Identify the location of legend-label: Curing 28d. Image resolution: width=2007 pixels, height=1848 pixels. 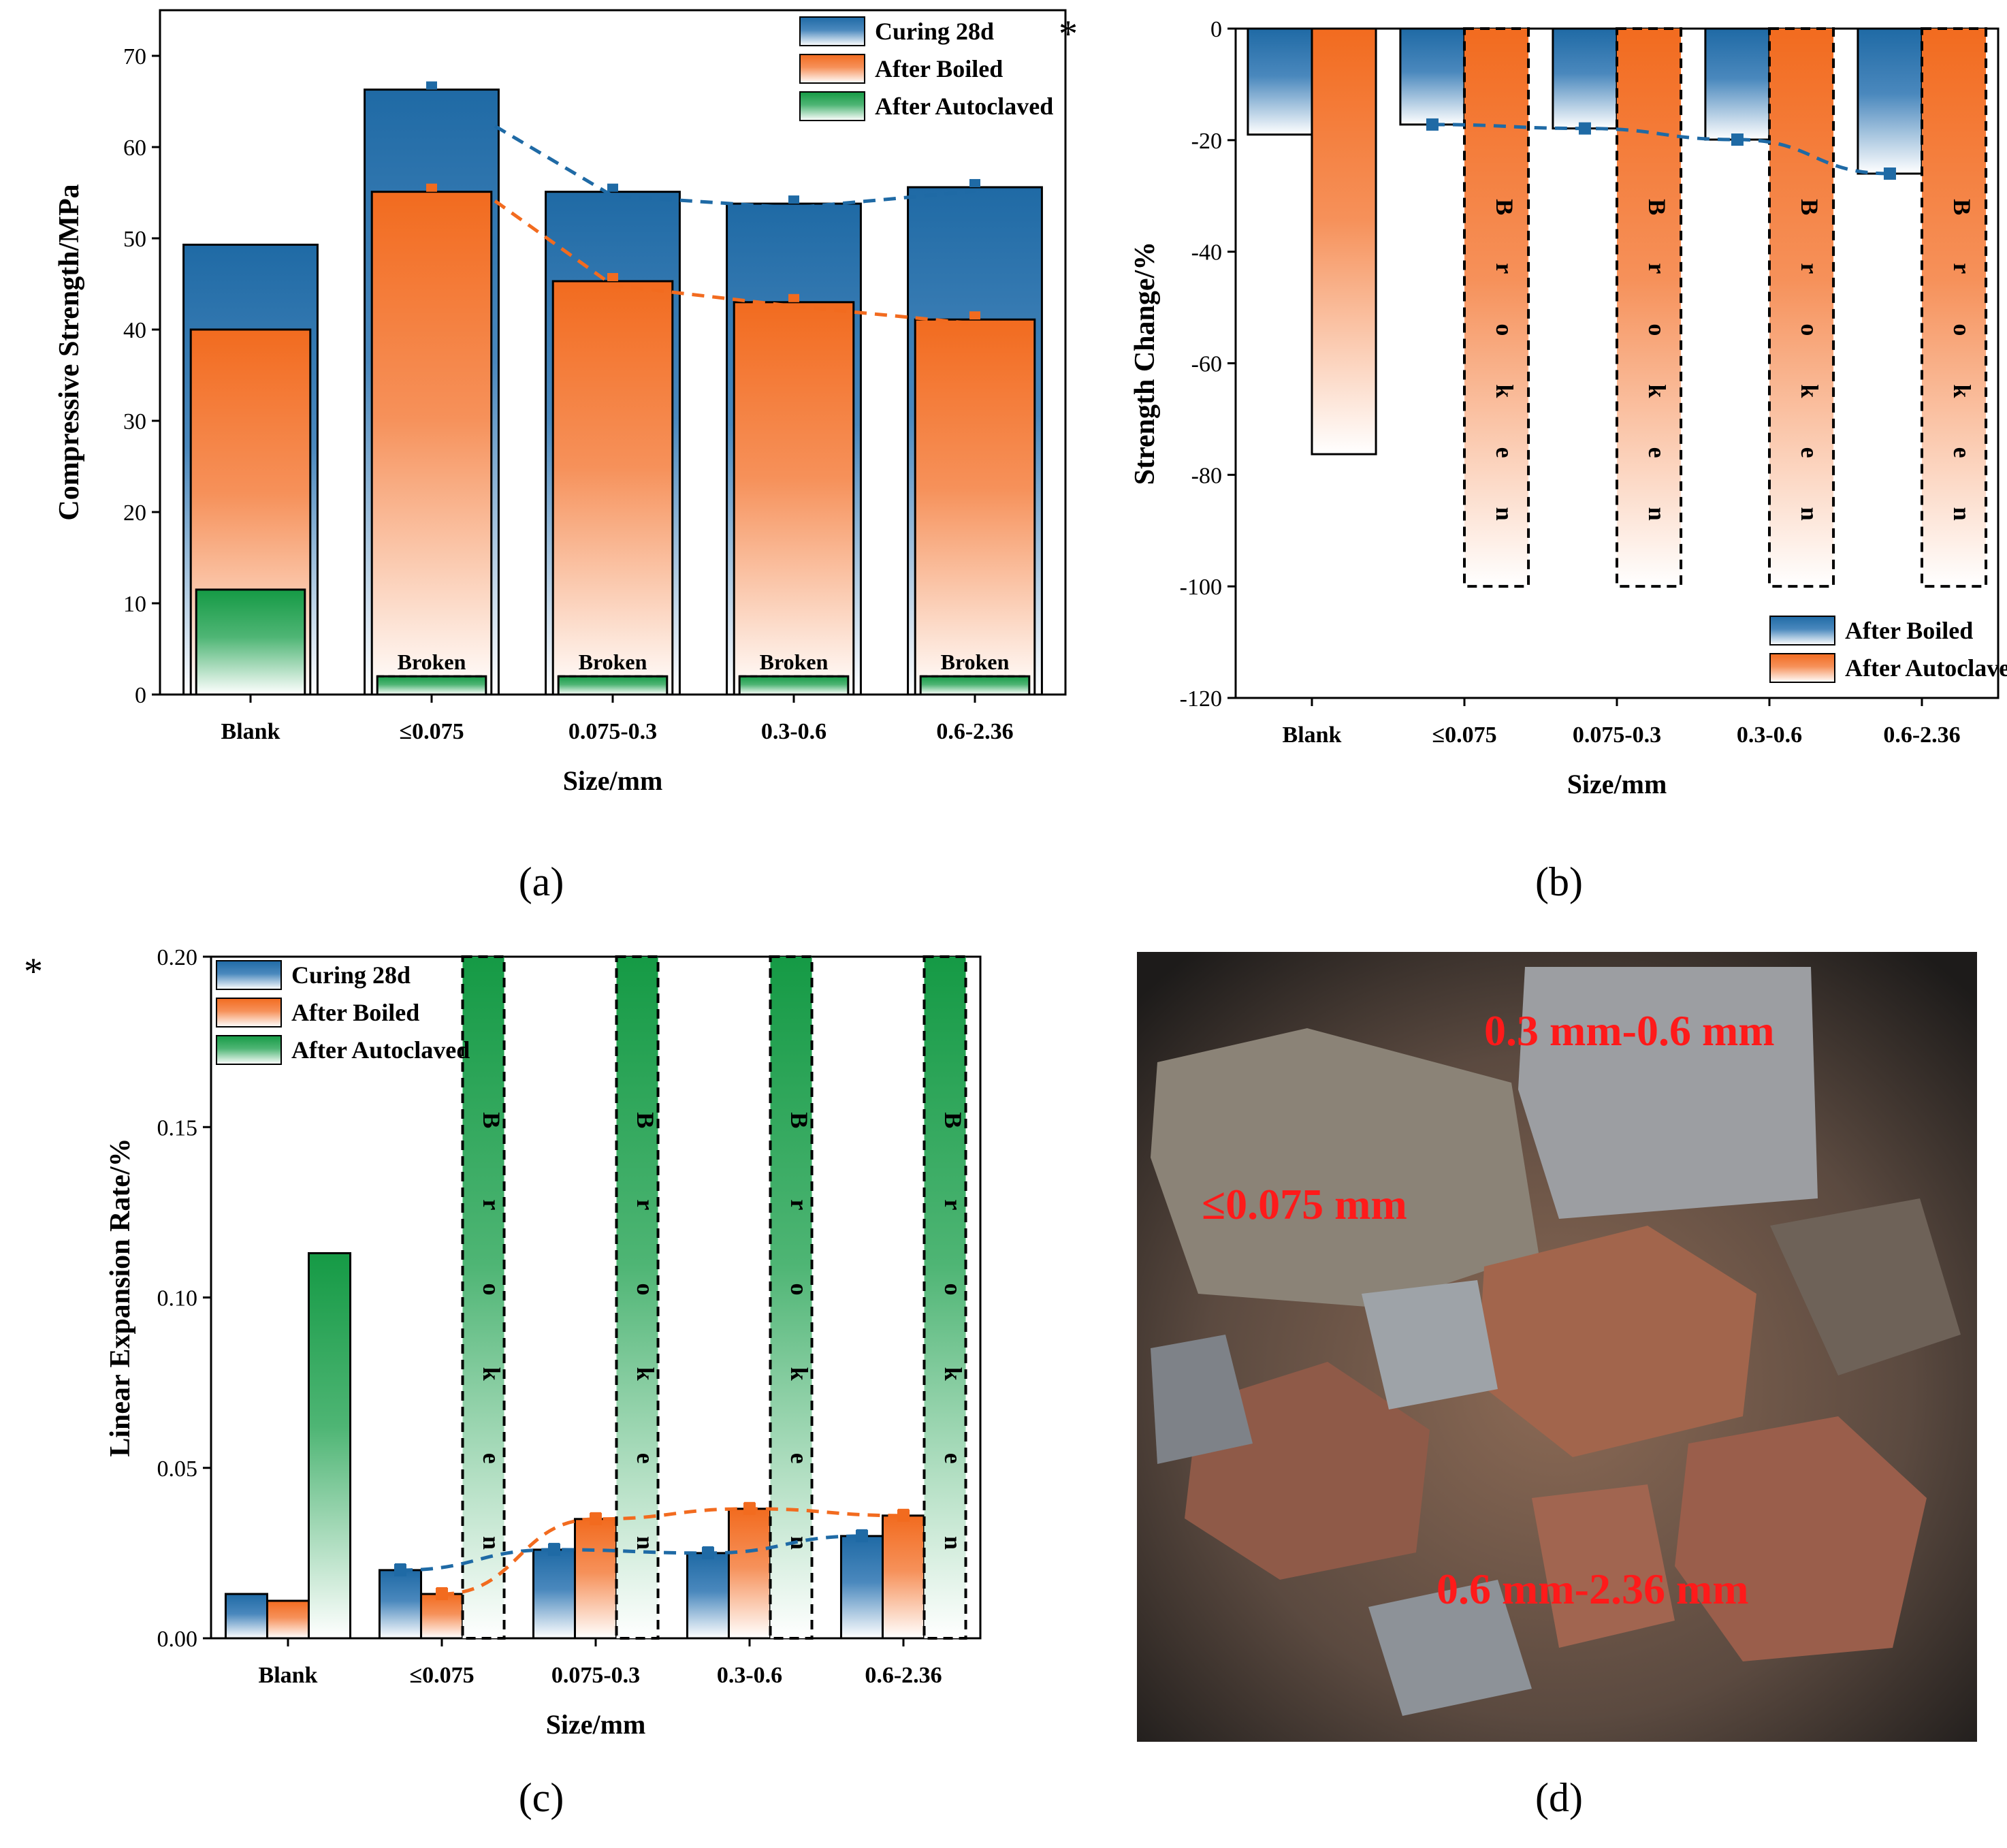
(351, 975).